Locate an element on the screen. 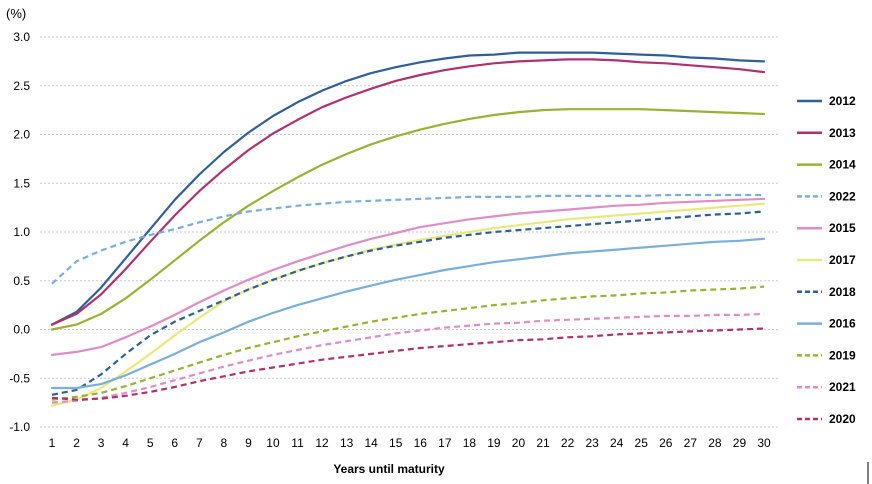 The width and height of the screenshot is (872, 484). x-tick-label: 30 is located at coordinates (764, 443).